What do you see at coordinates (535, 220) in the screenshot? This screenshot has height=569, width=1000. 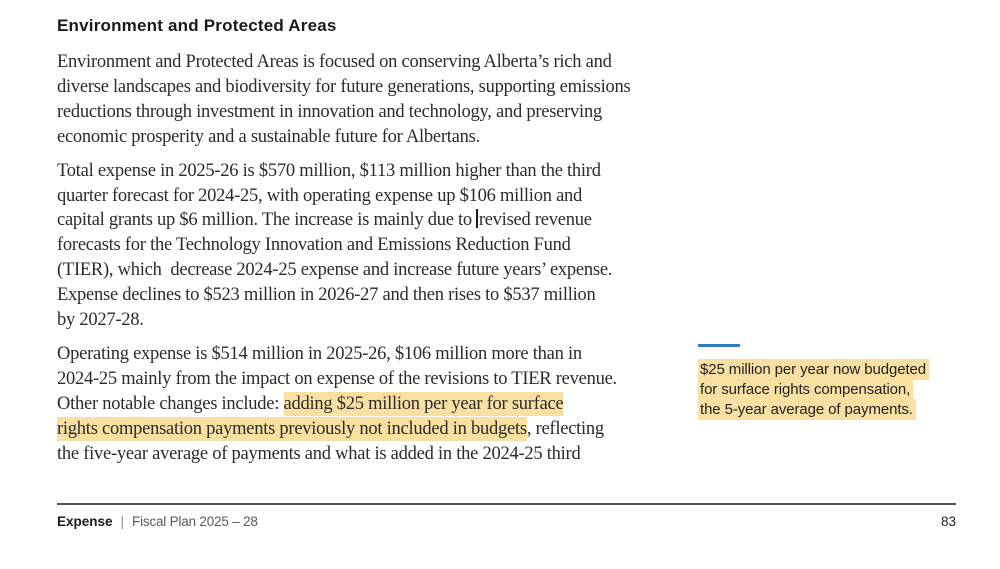 I see `body-text: revised revenue` at bounding box center [535, 220].